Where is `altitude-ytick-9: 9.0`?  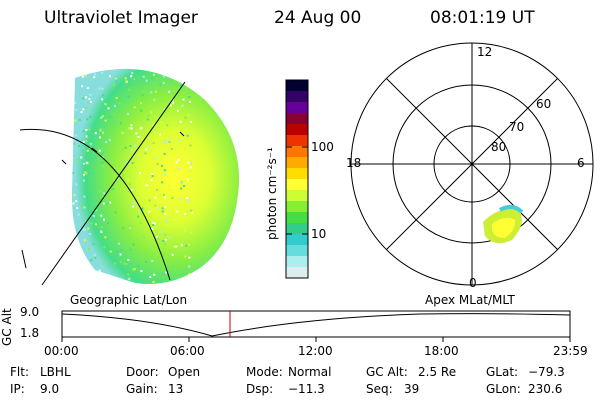 altitude-ytick-9: 9.0 is located at coordinates (30, 312).